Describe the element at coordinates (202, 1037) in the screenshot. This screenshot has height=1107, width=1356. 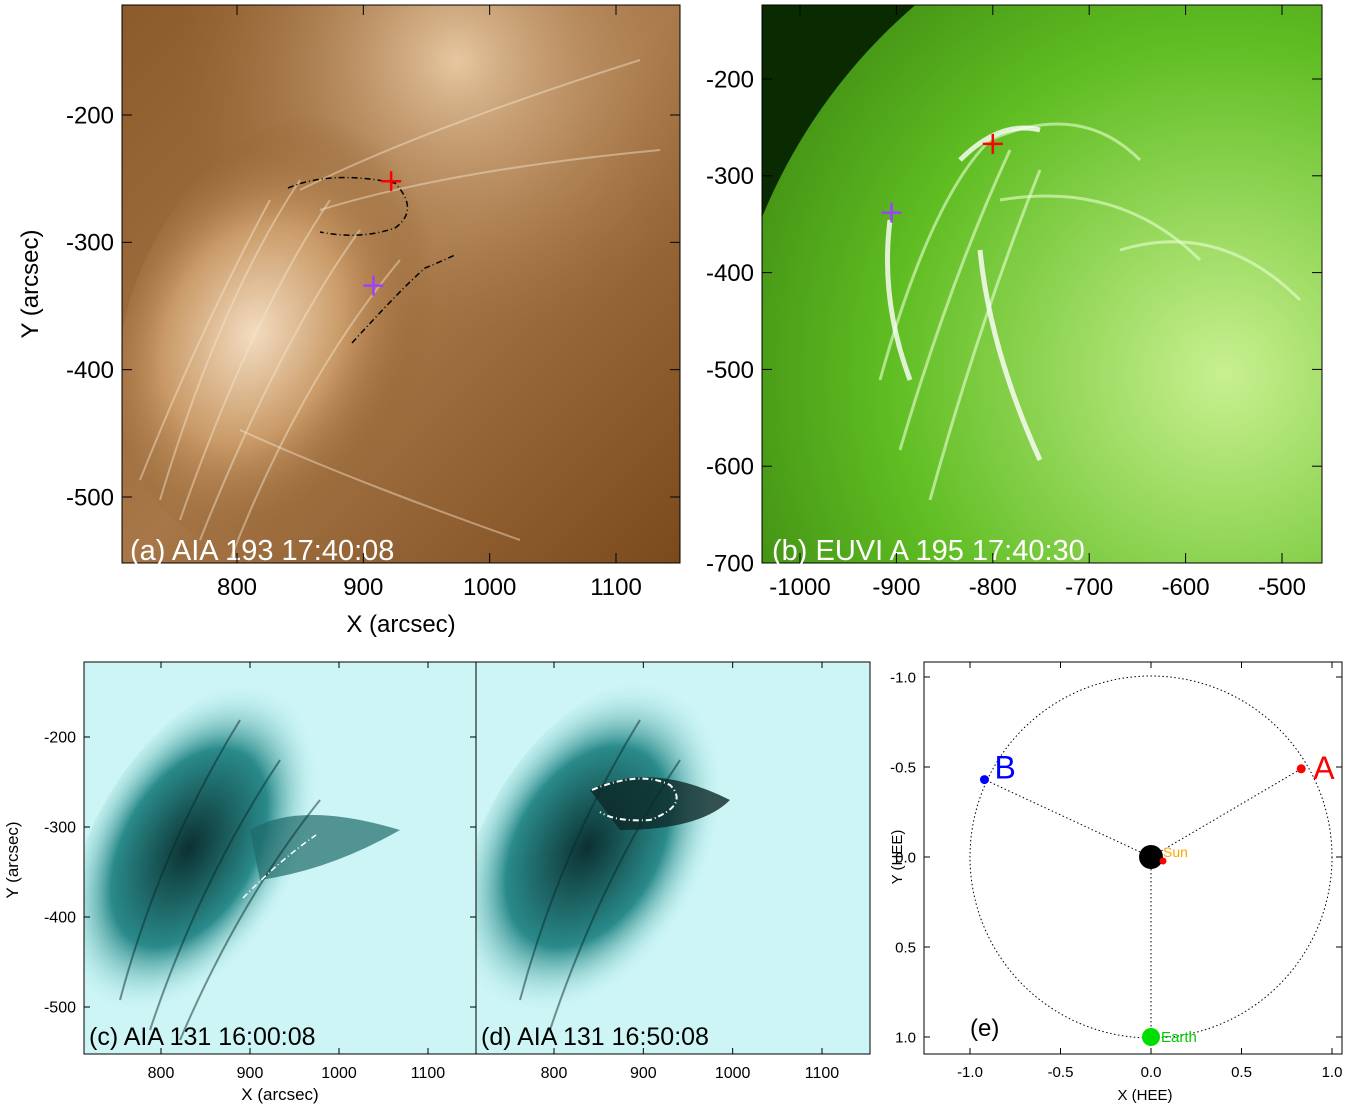
I see `panel-c-label: (c) AIA 131 16:00:08` at that location.